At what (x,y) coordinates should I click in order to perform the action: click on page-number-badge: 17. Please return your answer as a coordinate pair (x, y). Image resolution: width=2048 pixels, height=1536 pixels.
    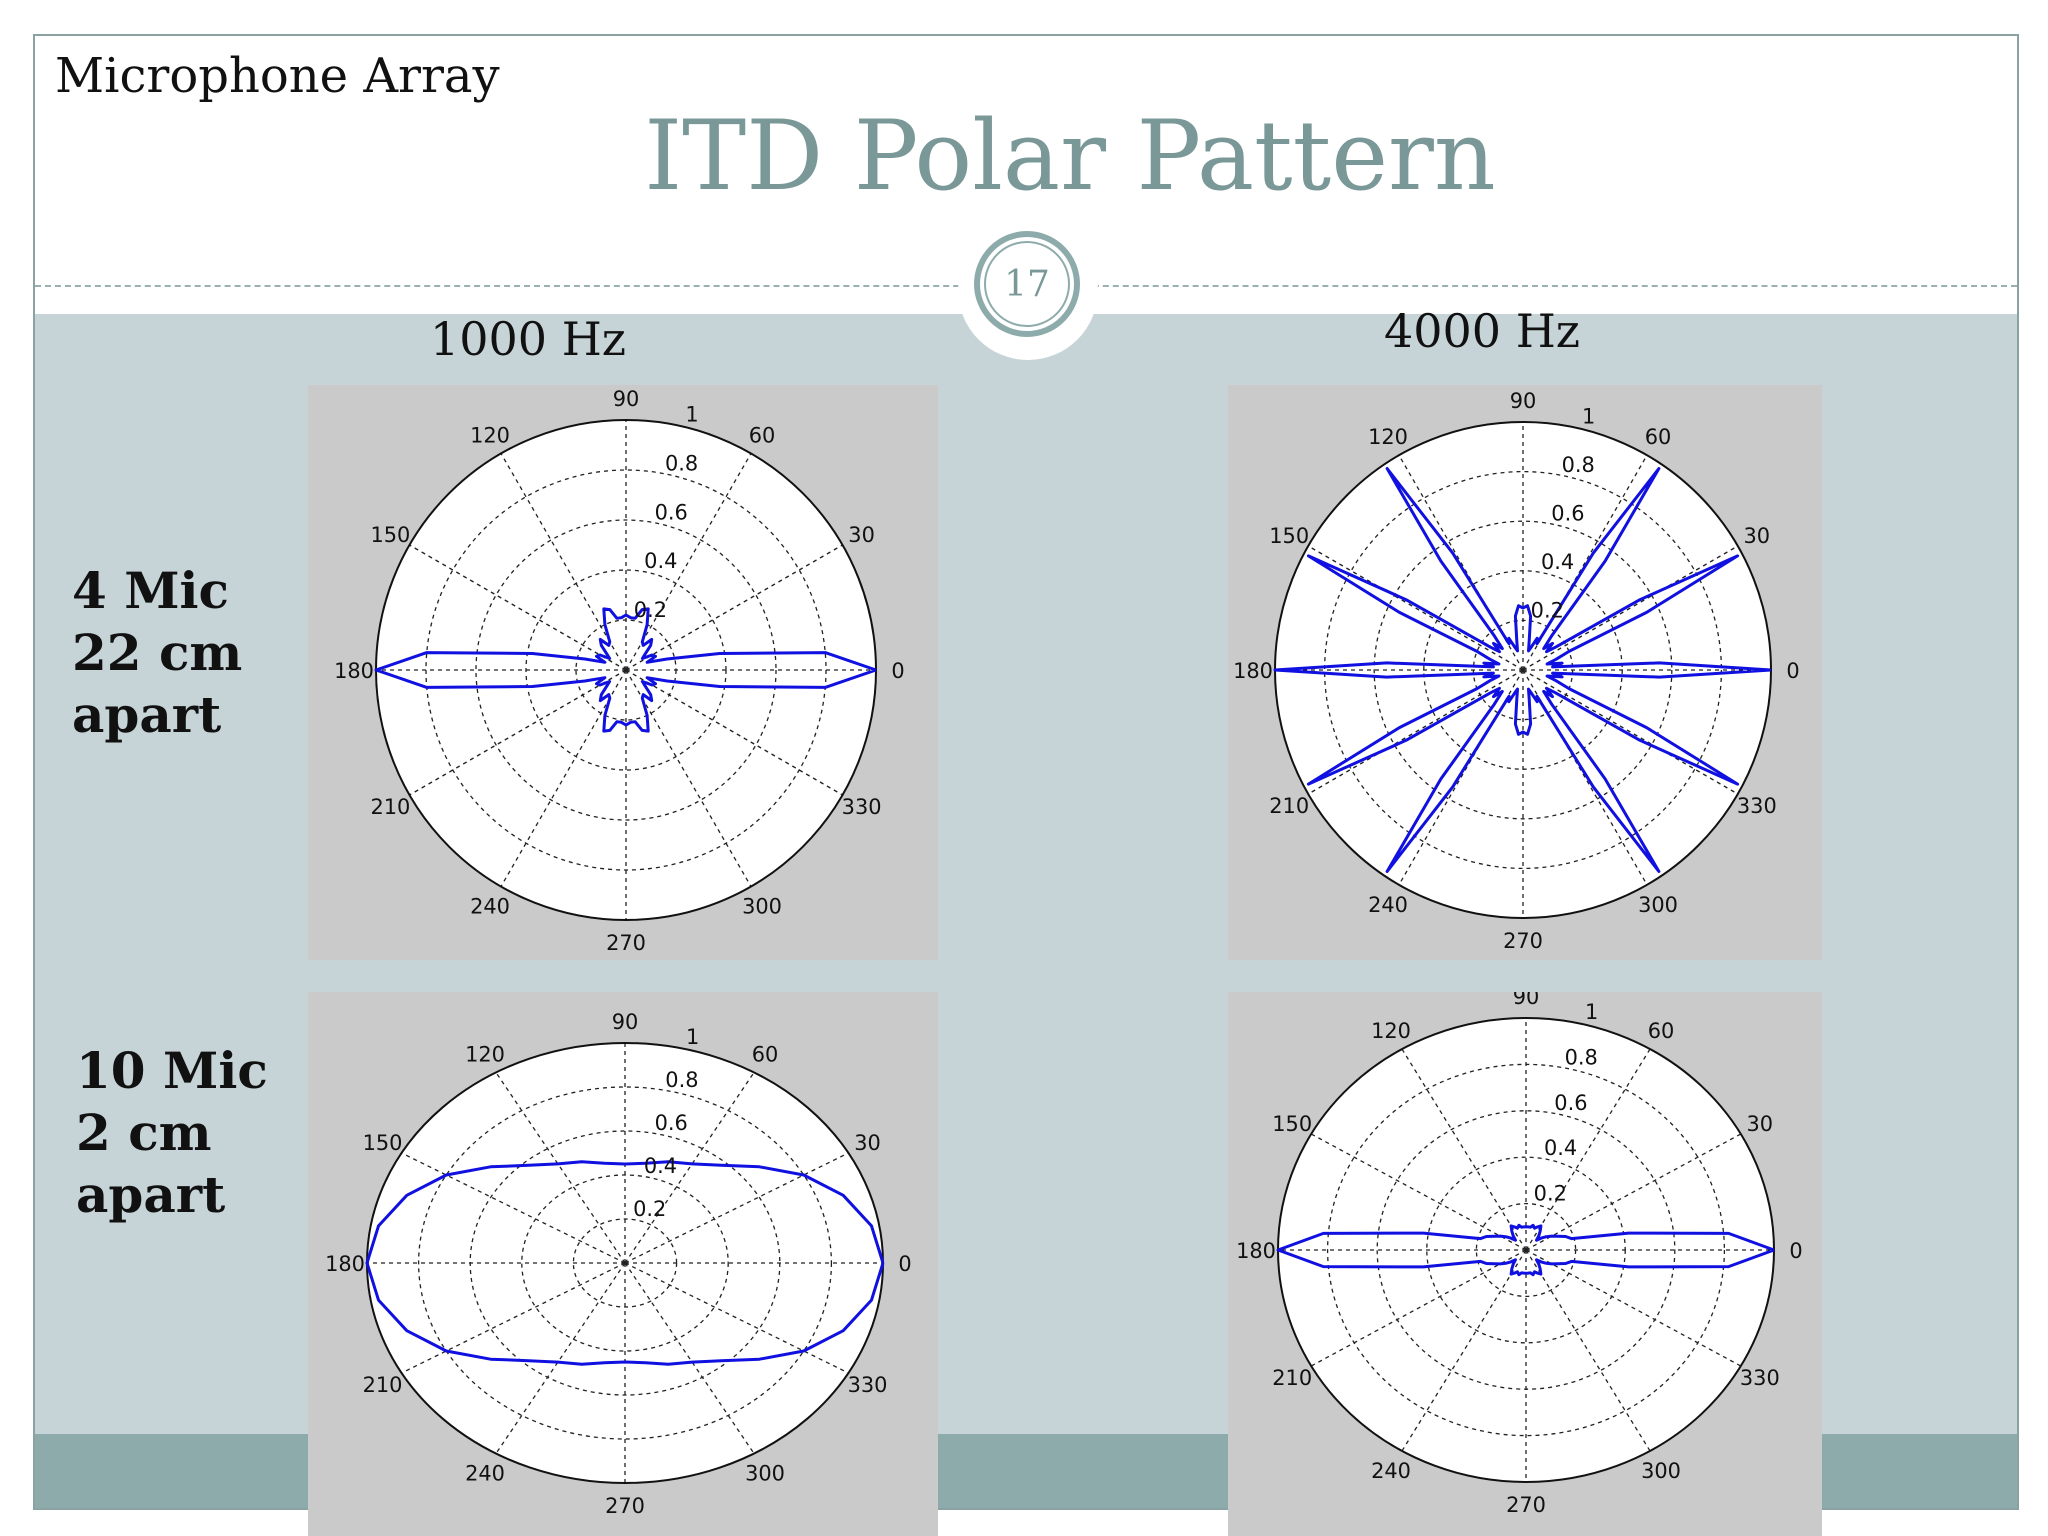
    Looking at the image, I should click on (1027, 284).